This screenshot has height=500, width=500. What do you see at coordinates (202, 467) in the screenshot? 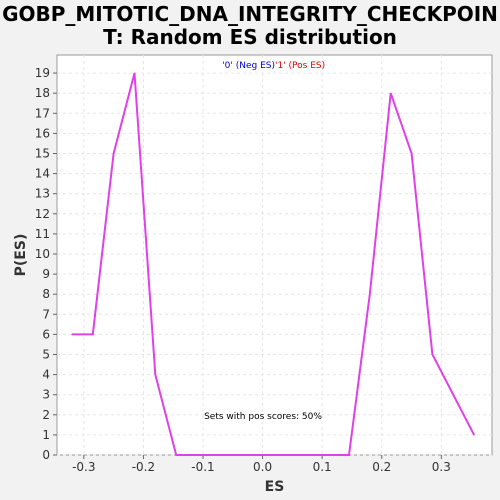
I see `x-tick-label: -0.1` at bounding box center [202, 467].